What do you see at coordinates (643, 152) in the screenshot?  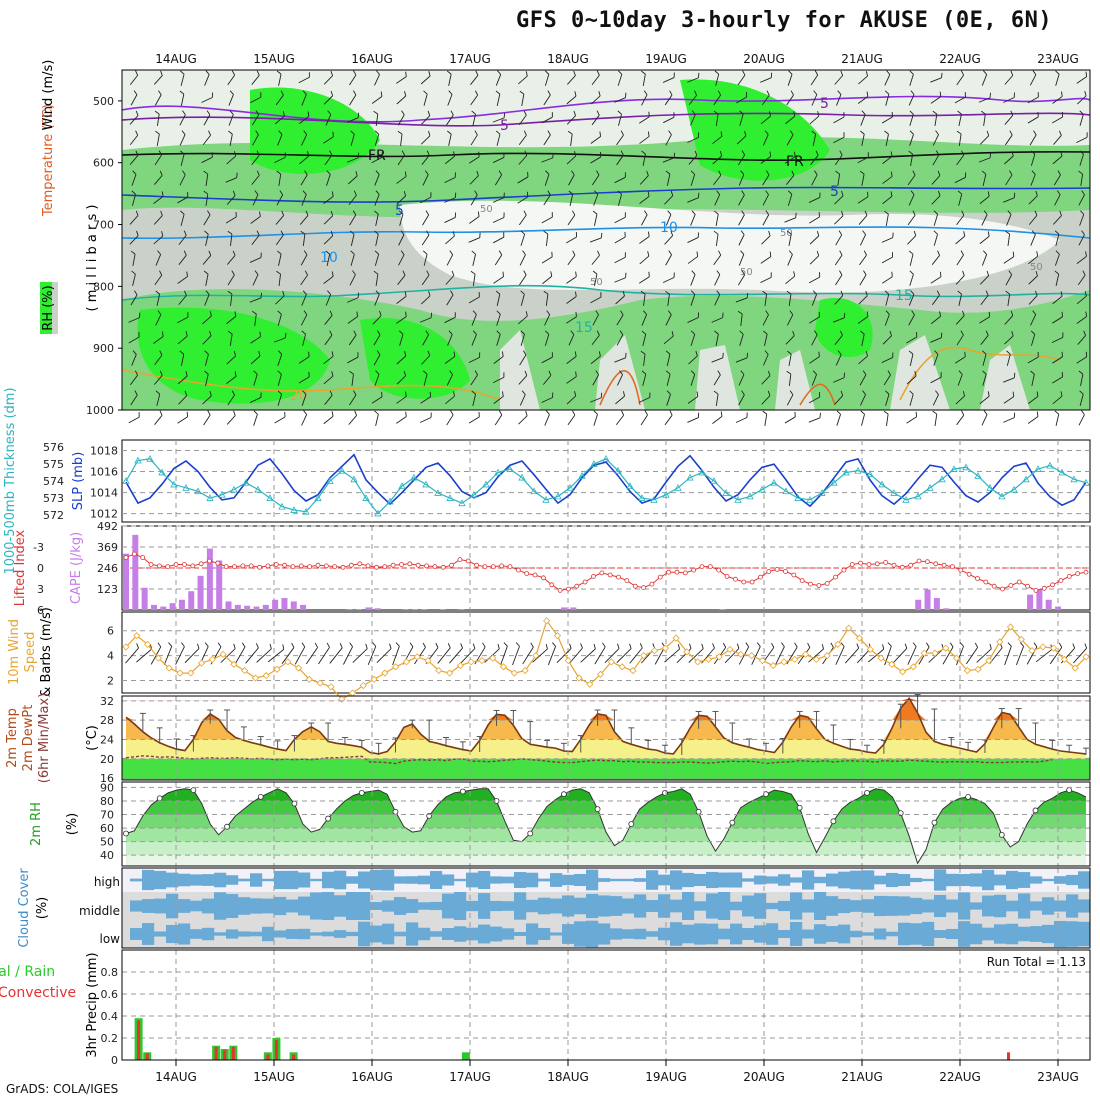 I see `wind-barb-p4-21-flag` at bounding box center [643, 152].